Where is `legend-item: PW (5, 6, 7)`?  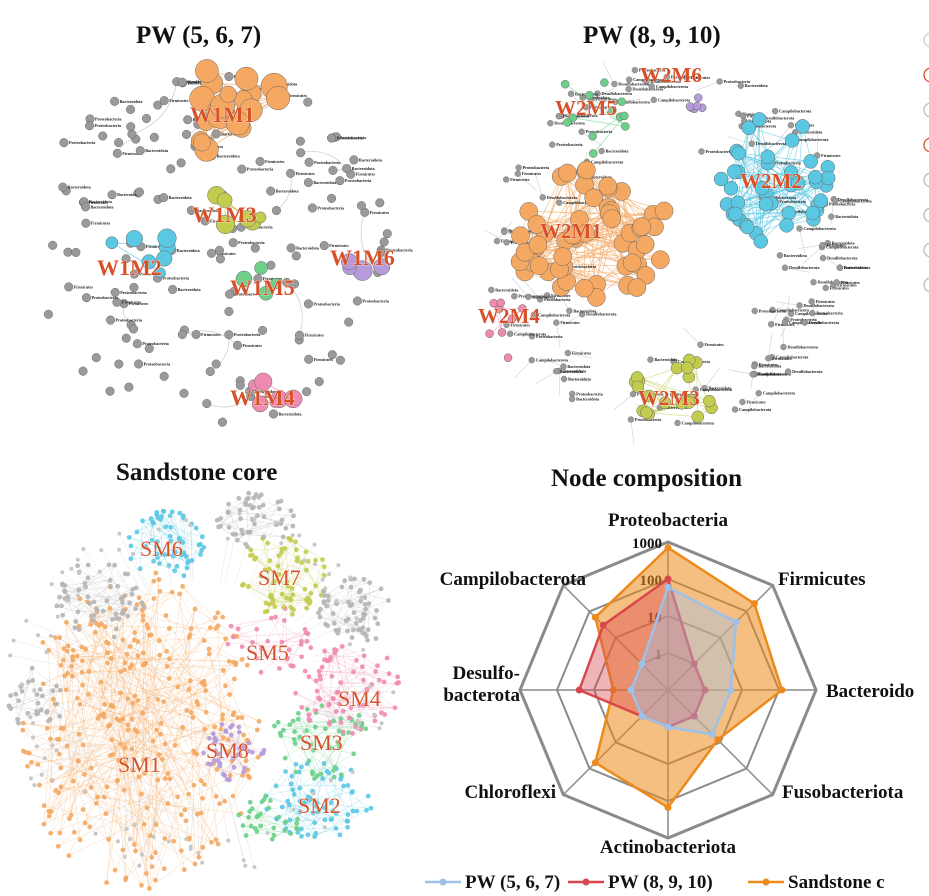 legend-item: PW (5, 6, 7) is located at coordinates (492, 882).